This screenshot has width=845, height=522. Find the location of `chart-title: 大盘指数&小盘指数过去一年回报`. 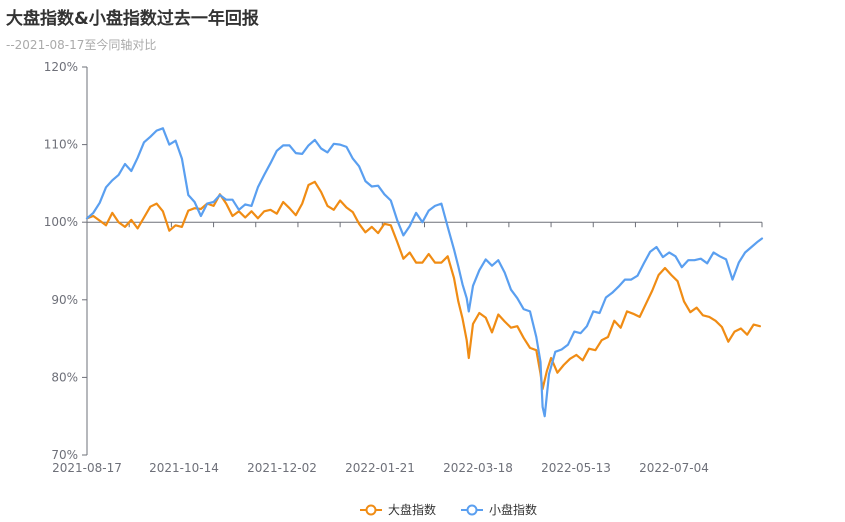

chart-title: 大盘指数&小盘指数过去一年回报 is located at coordinates (132, 19).